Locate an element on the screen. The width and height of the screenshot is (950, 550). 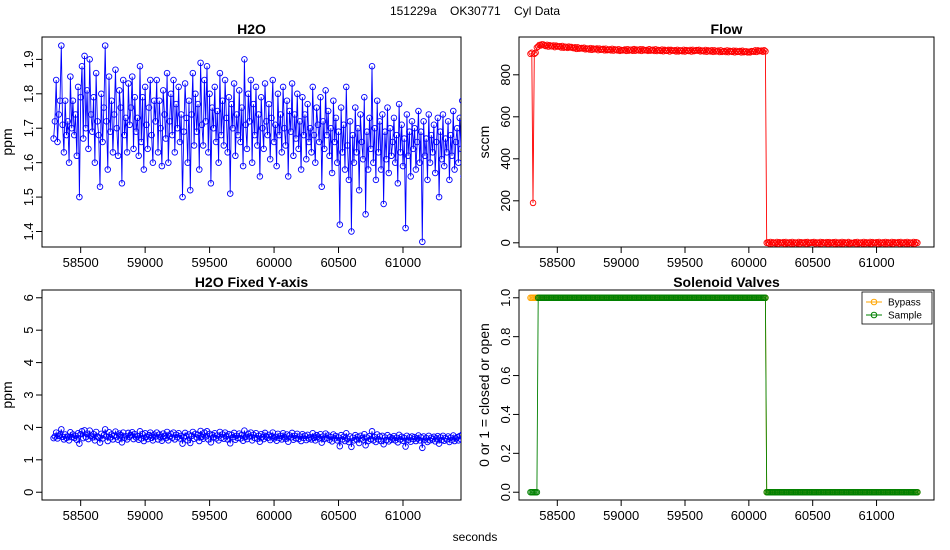
y-tick-label: 0.4 is located at coordinates (505, 414).